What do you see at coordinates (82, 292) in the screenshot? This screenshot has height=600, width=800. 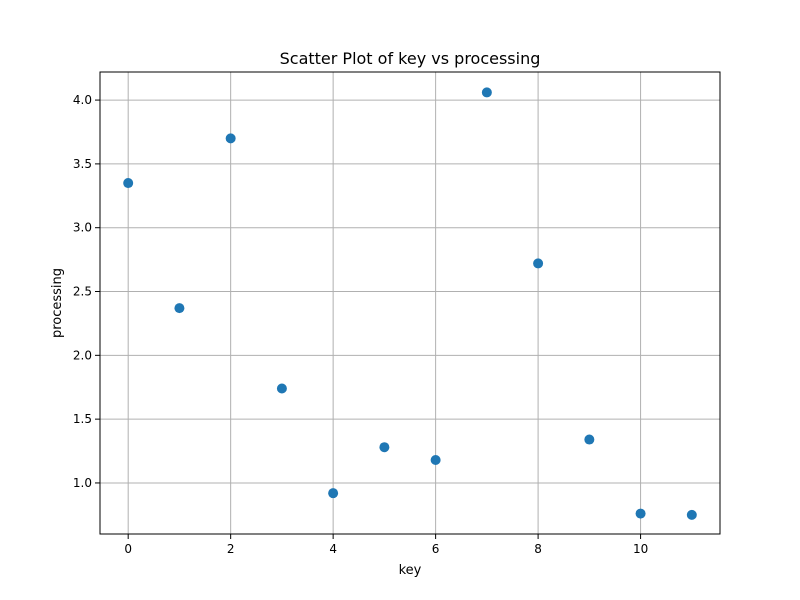 I see `y-tick-label: 2.5` at bounding box center [82, 292].